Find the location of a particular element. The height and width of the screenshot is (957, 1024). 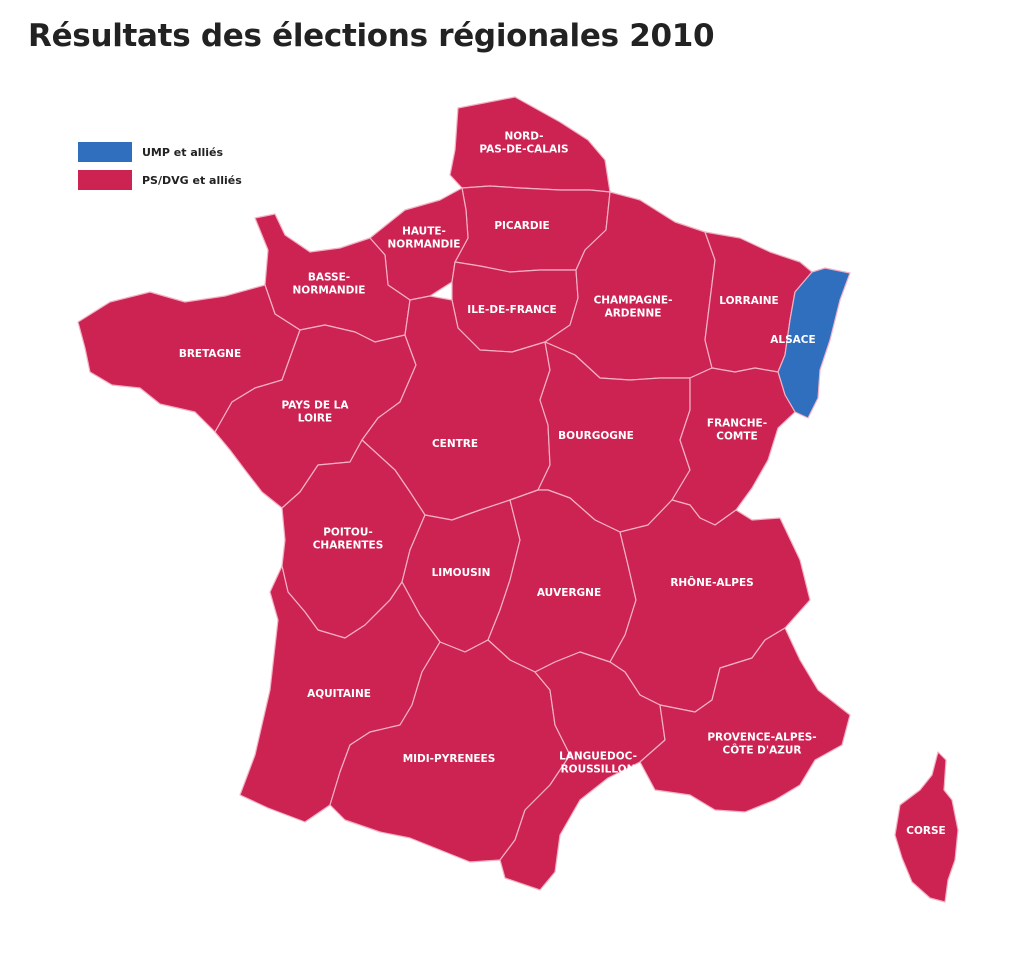

region-label-midi-pyrenees: MIDI-PYRENEES is located at coordinates (449, 759).